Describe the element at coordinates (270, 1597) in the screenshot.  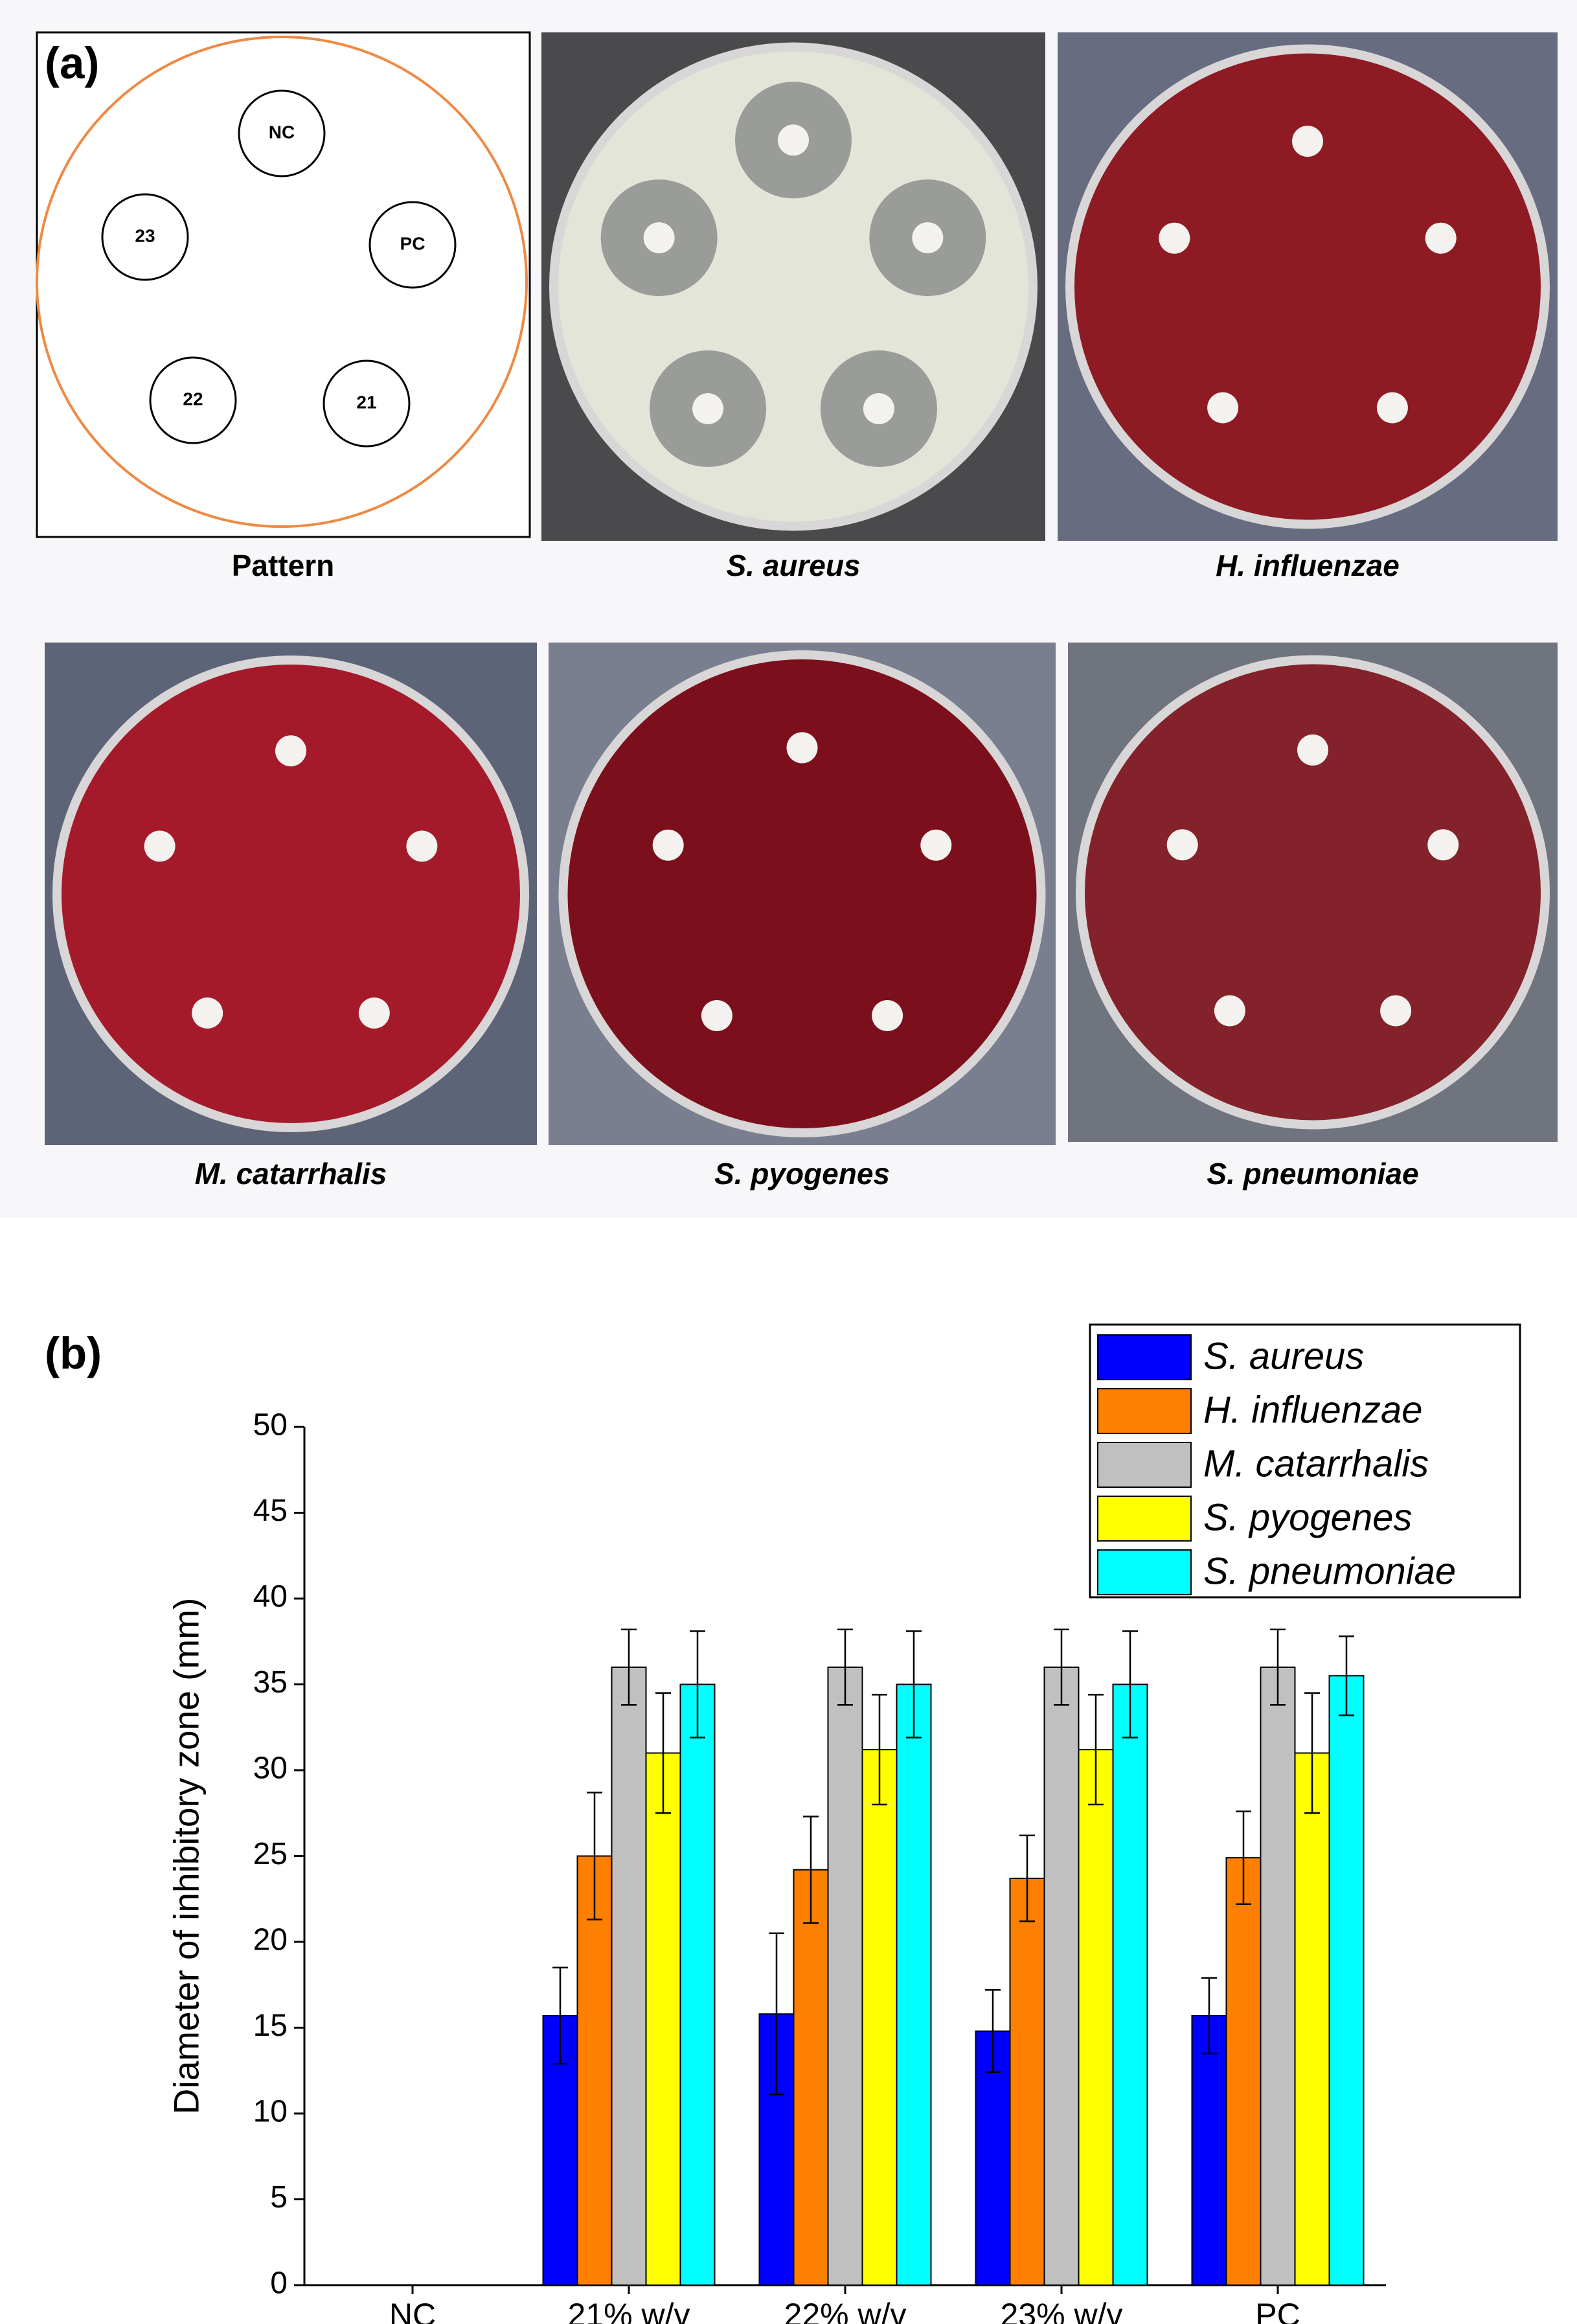
I see `y-tick-label: 40` at that location.